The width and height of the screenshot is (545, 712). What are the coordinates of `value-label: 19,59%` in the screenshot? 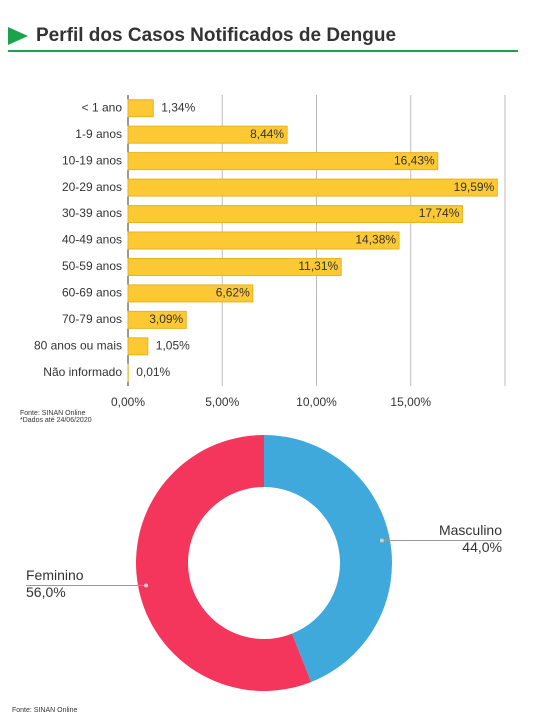 It's located at (474, 187).